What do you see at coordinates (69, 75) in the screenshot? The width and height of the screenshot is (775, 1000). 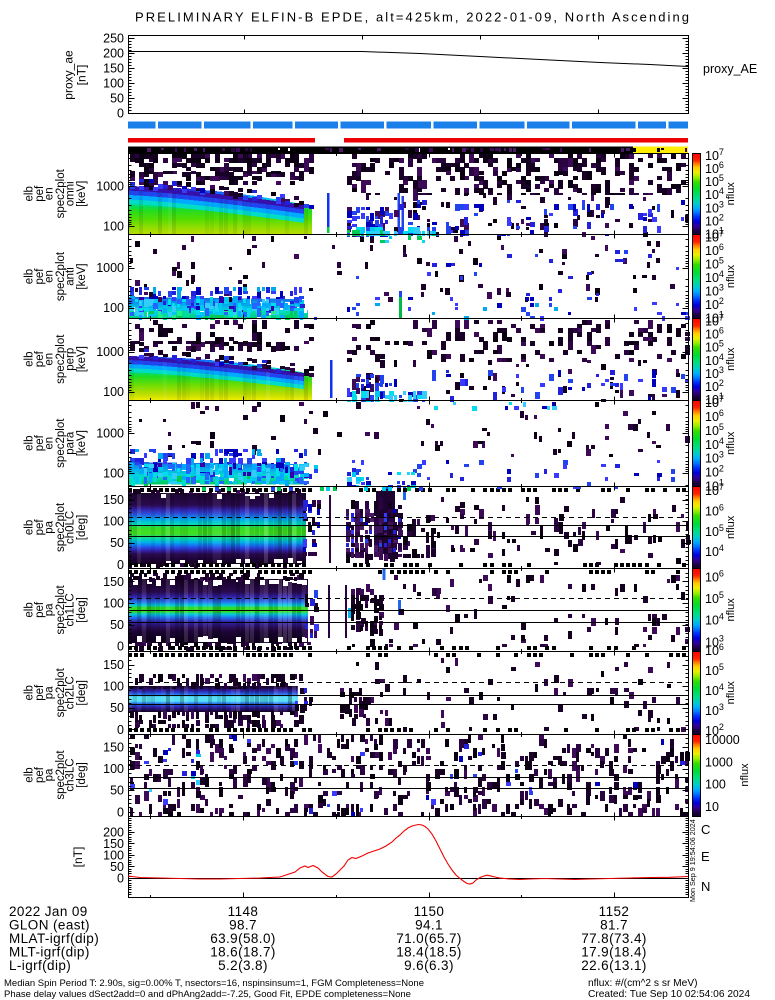 I see `svg-text: proxy_ae` at bounding box center [69, 75].